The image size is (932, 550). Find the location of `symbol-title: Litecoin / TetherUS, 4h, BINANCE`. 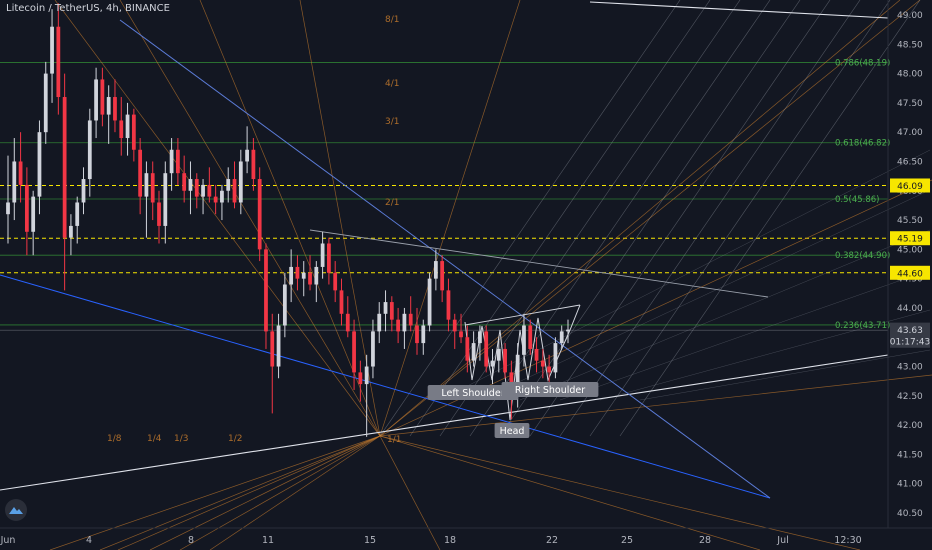

symbol-title: Litecoin / TetherUS, 4h, BINANCE is located at coordinates (88, 8).